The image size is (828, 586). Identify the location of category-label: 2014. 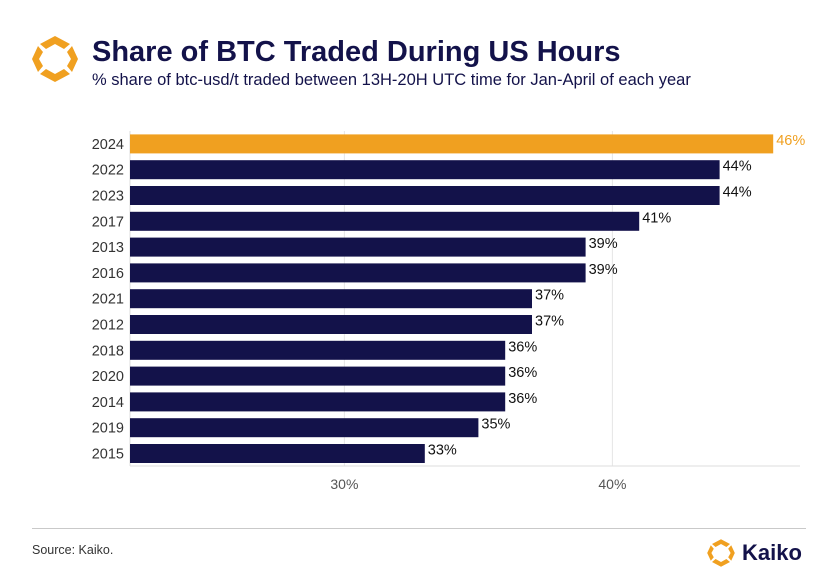
(108, 403).